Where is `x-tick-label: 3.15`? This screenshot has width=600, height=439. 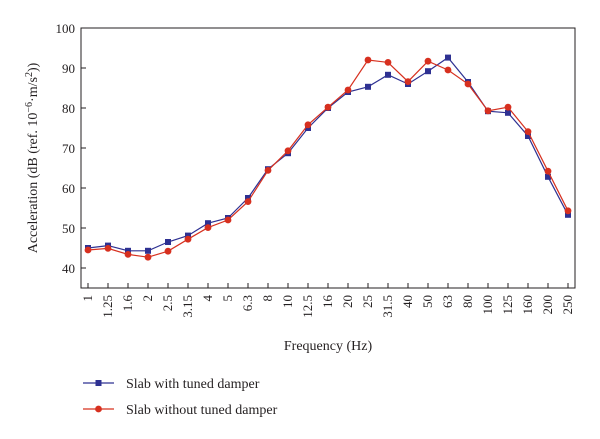 x-tick-label: 3.15 is located at coordinates (187, 306).